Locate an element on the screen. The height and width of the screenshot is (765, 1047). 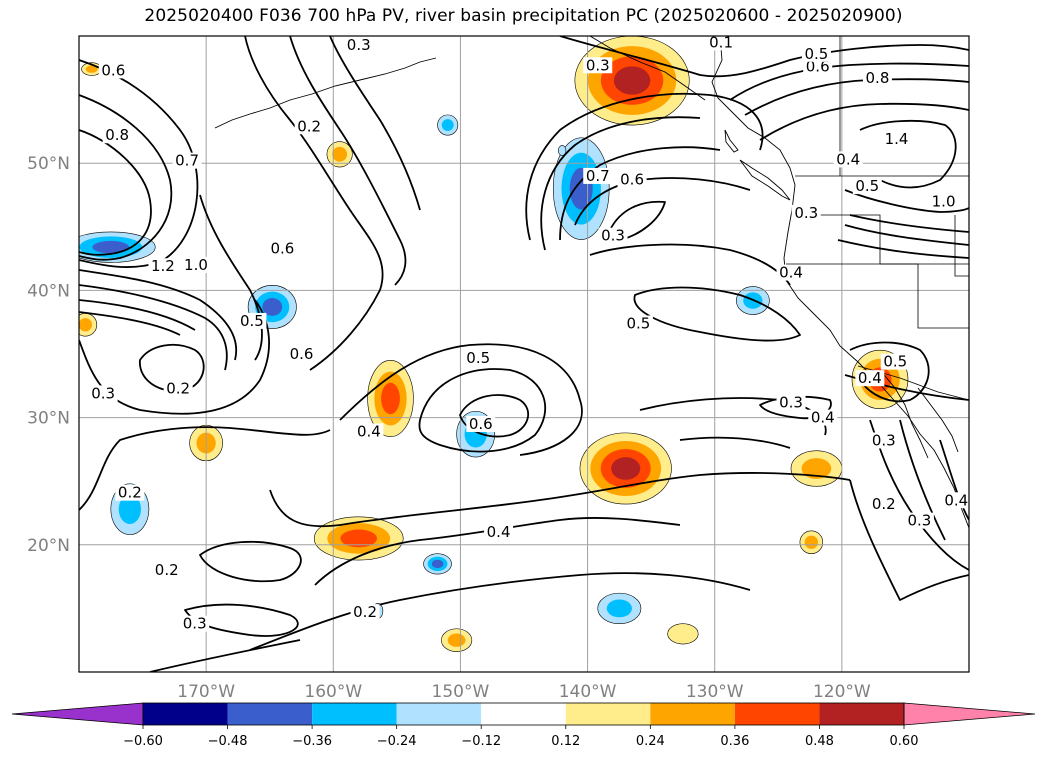
colorbar-tick-label: −0.36 is located at coordinates (312, 741).